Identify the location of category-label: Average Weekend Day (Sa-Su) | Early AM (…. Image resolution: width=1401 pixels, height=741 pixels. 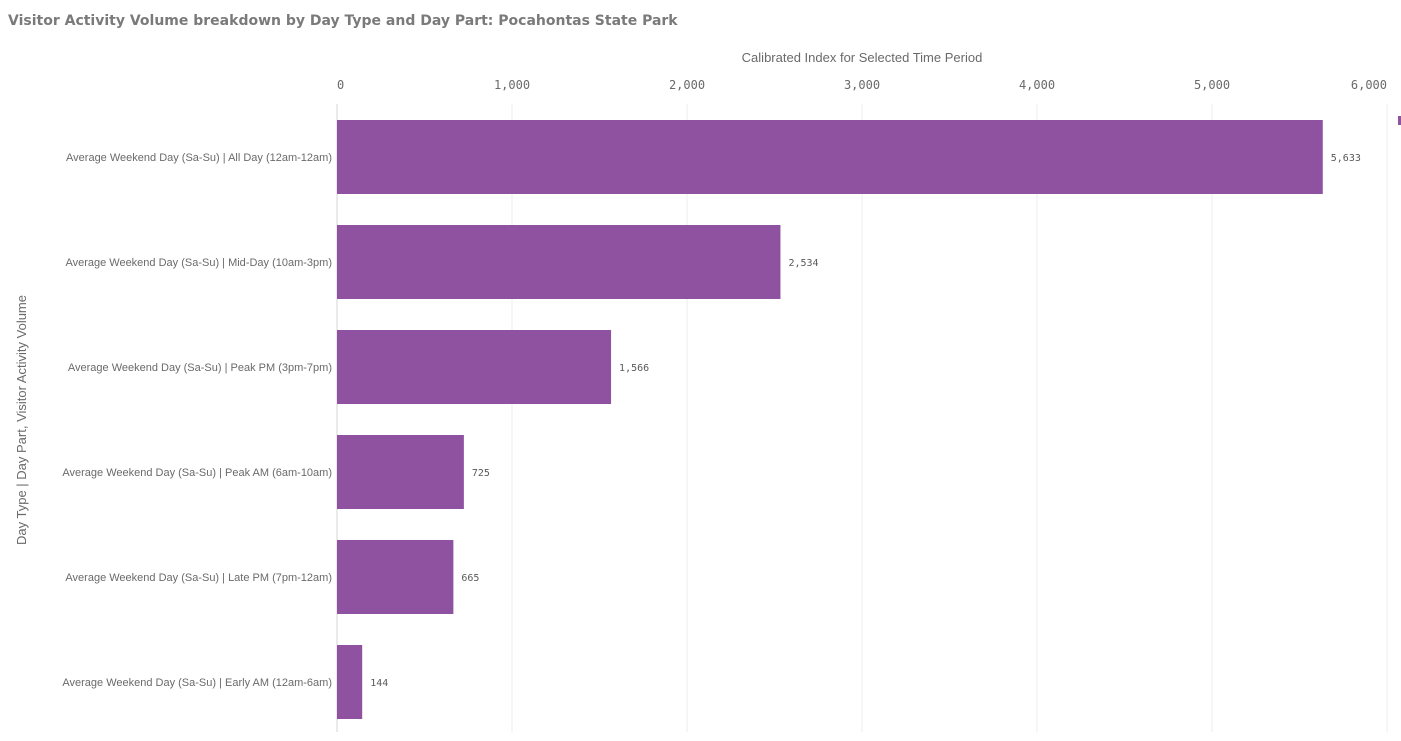
(197, 683).